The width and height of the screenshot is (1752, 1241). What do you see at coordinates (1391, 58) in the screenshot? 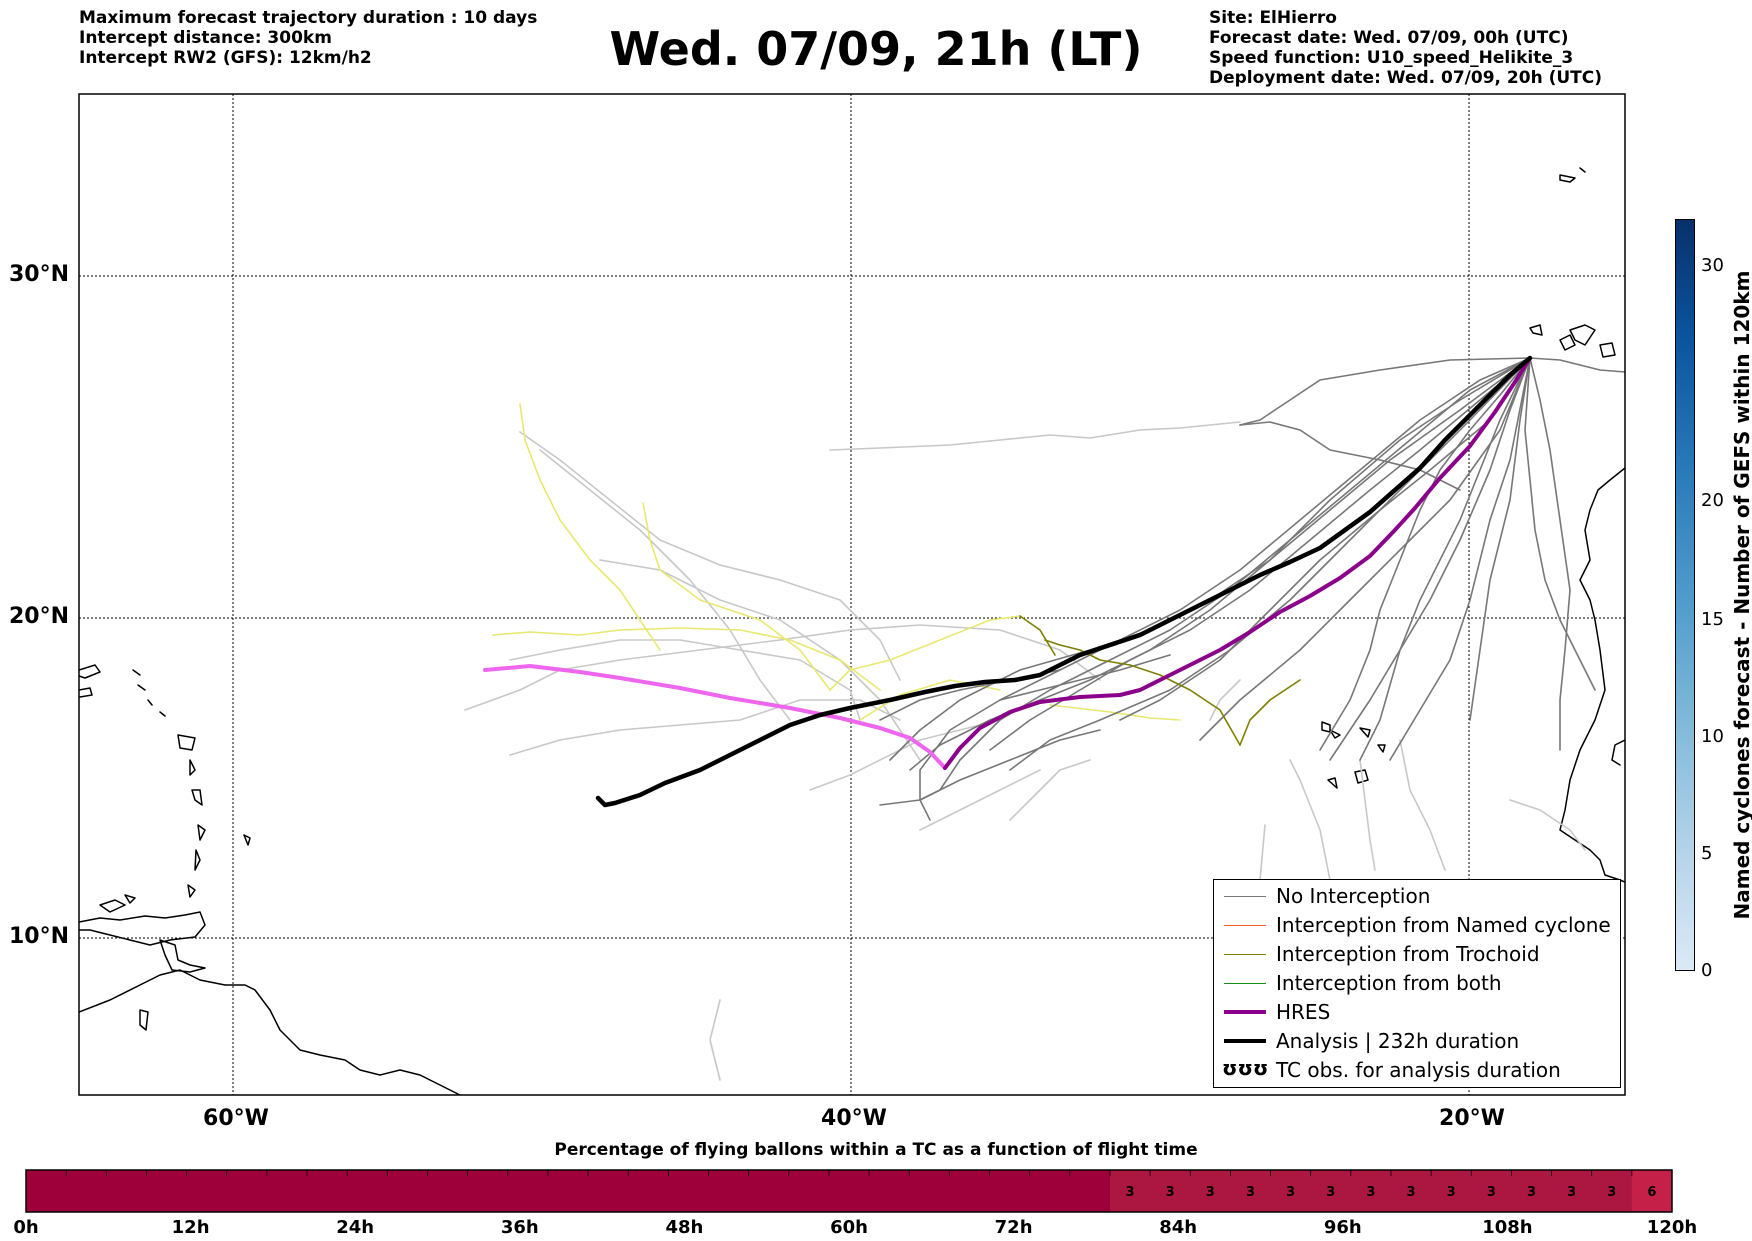
I see `header-right-line: Speed function: U10_speed_Helikite_3` at bounding box center [1391, 58].